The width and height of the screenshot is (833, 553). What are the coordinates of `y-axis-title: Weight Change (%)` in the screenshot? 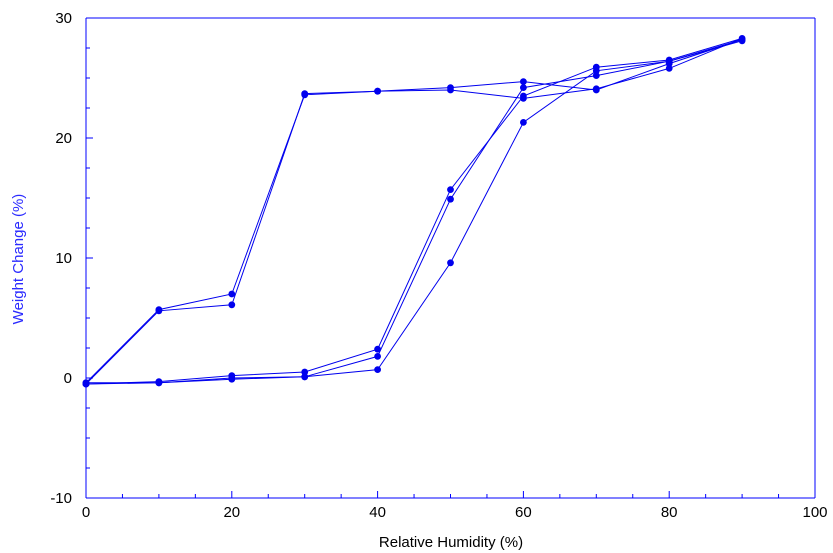 It's located at (18, 259).